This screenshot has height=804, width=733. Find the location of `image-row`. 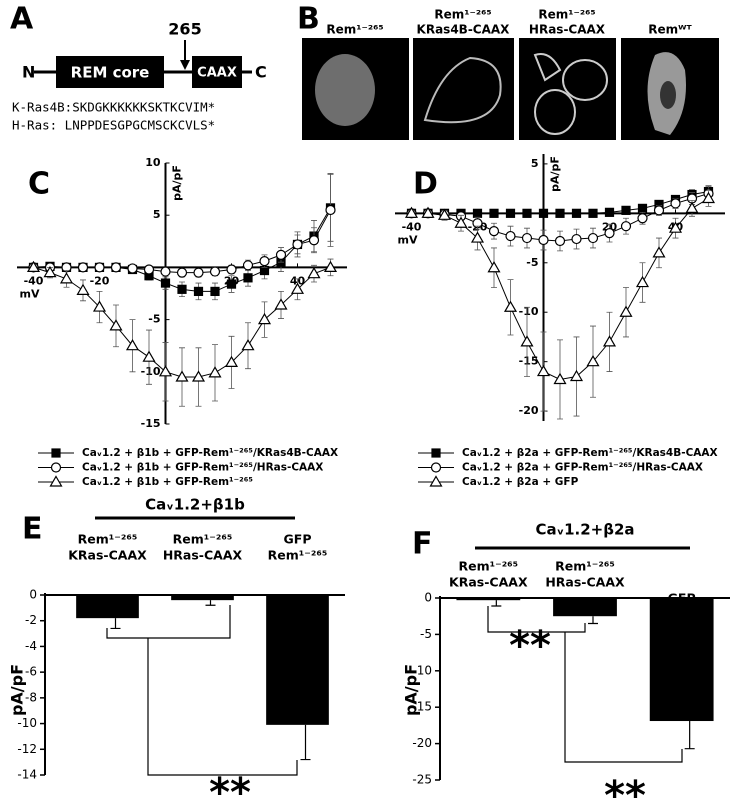

image-row is located at coordinates (510, 89).